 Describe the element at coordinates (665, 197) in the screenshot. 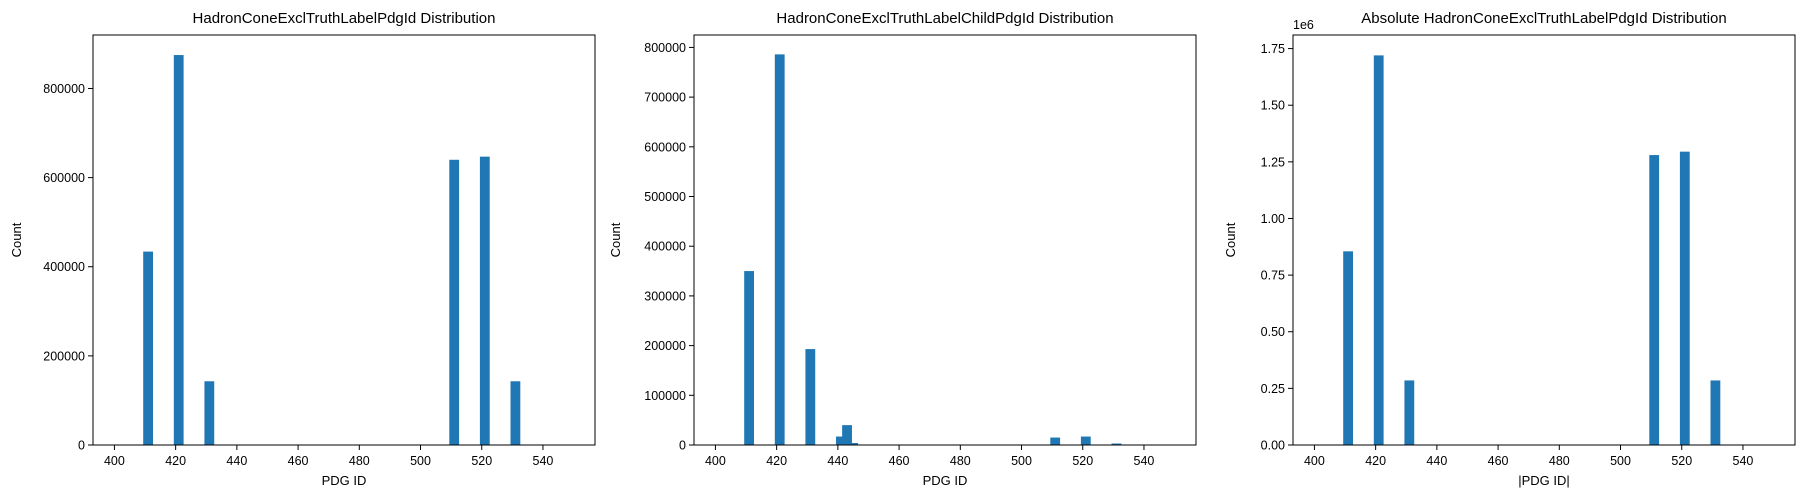

I see `y-tick-label: 500000` at that location.